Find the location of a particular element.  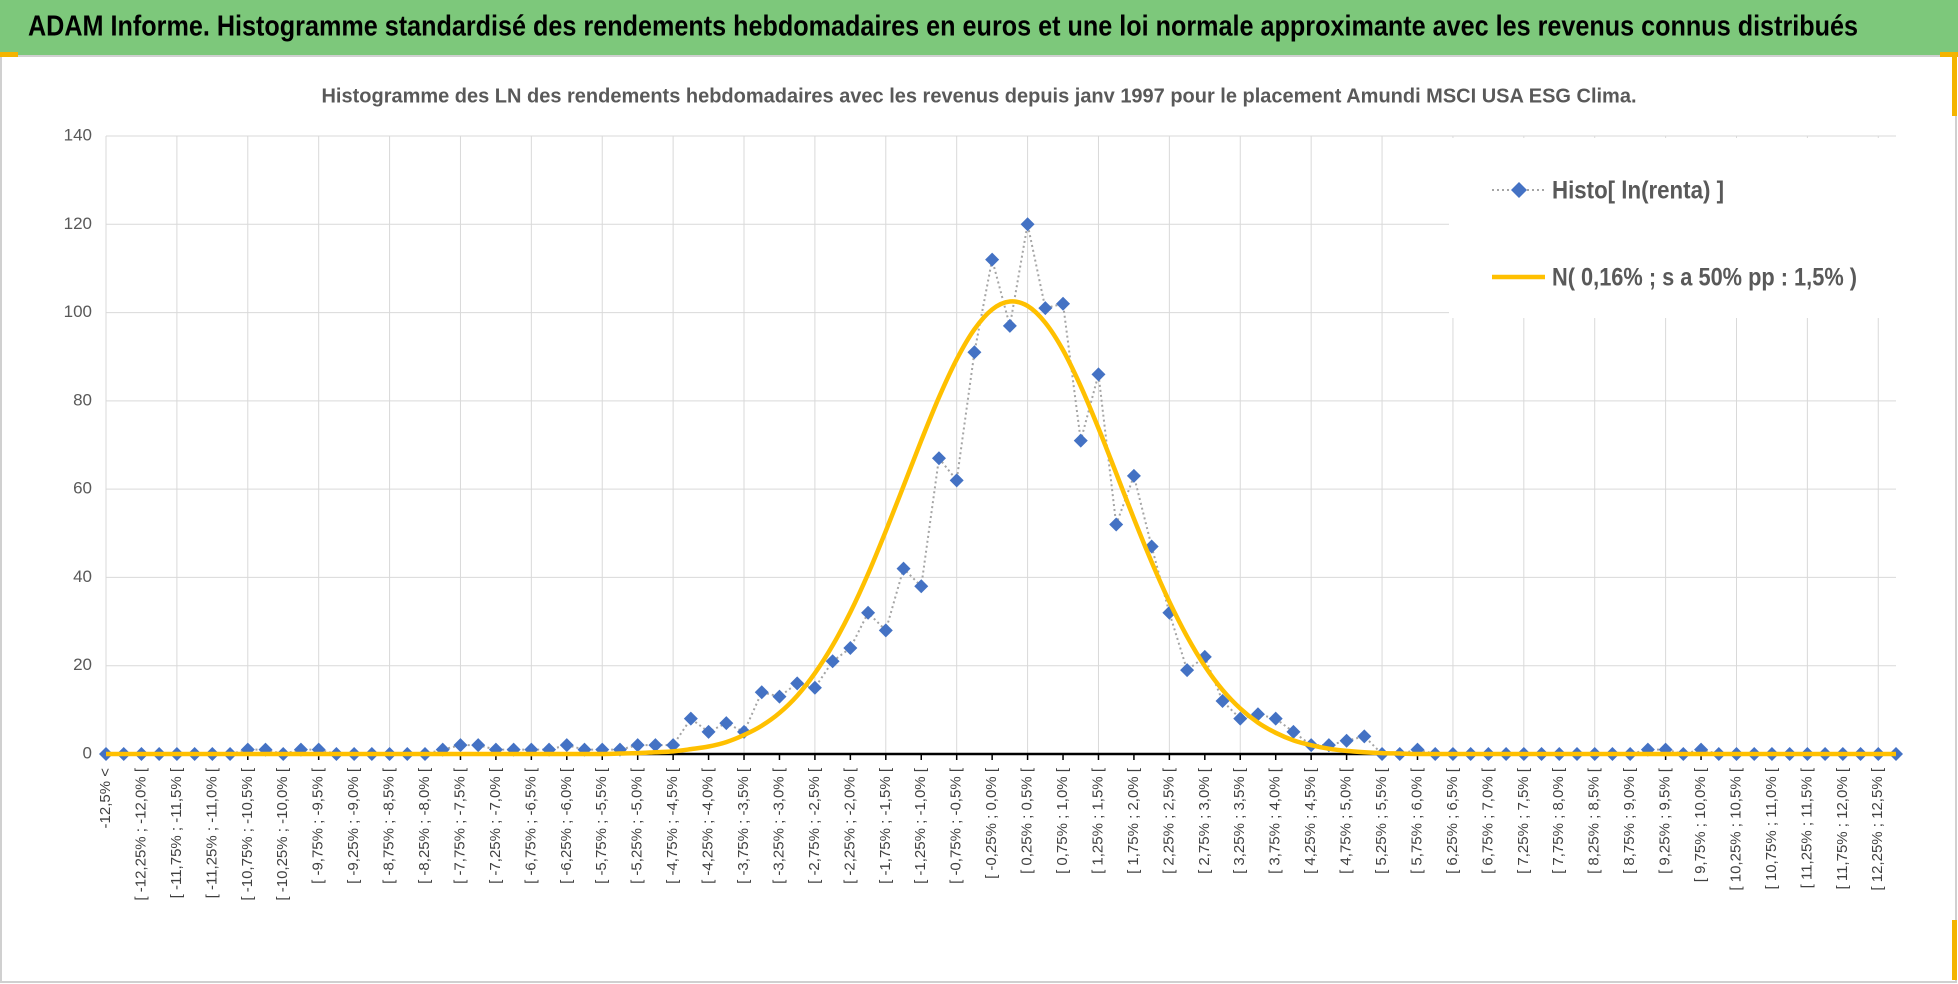

x-tick-label: [ 1,75% ; 2,0% [ is located at coordinates (1133, 820).